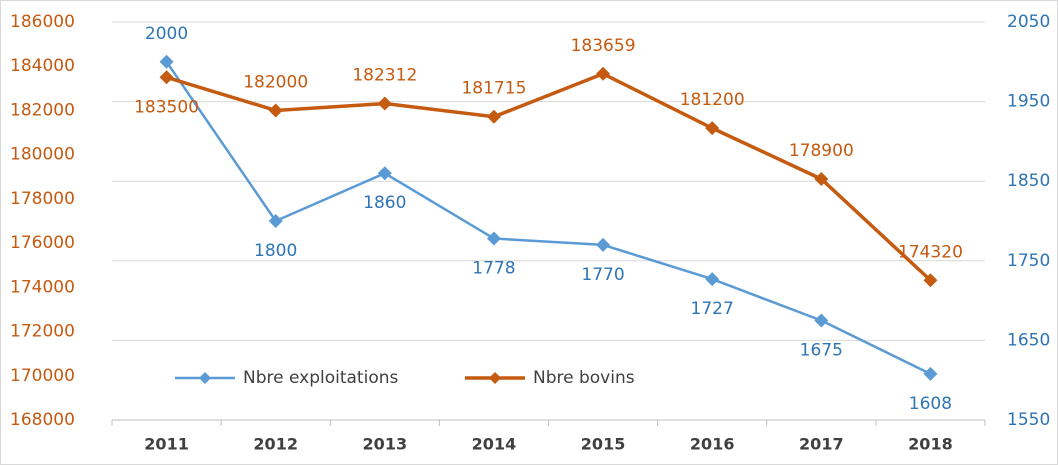  Describe the element at coordinates (42, 376) in the screenshot. I see `y-tick-label: 170000` at that location.